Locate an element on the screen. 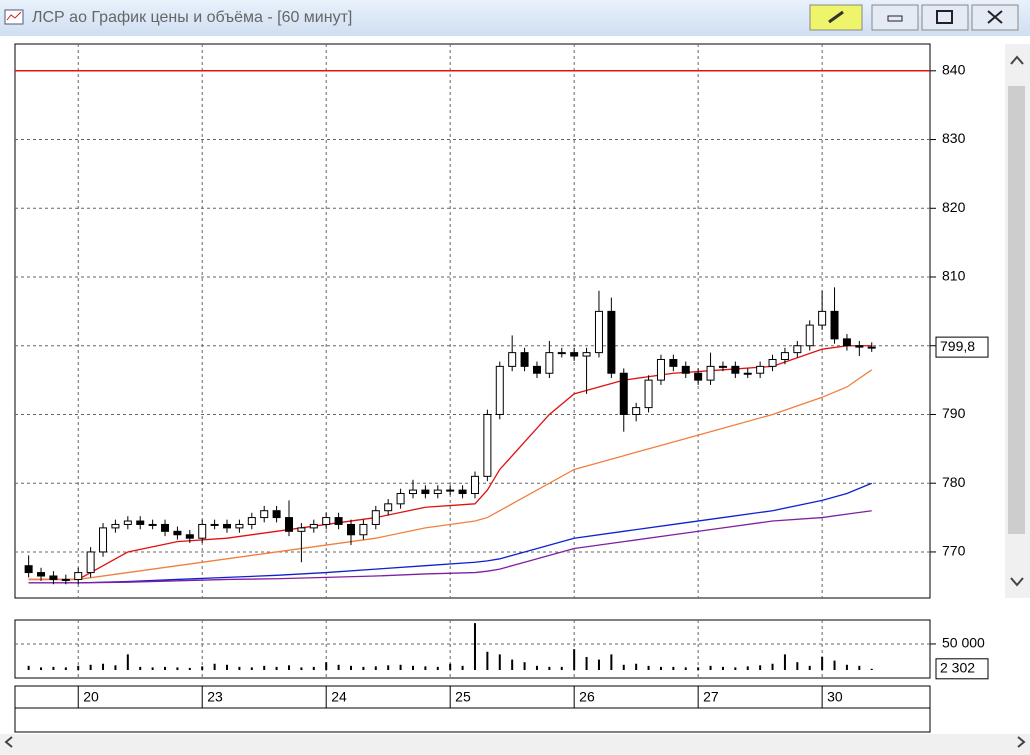 The height and width of the screenshot is (755, 1030). maximize-icon is located at coordinates (944, 17).